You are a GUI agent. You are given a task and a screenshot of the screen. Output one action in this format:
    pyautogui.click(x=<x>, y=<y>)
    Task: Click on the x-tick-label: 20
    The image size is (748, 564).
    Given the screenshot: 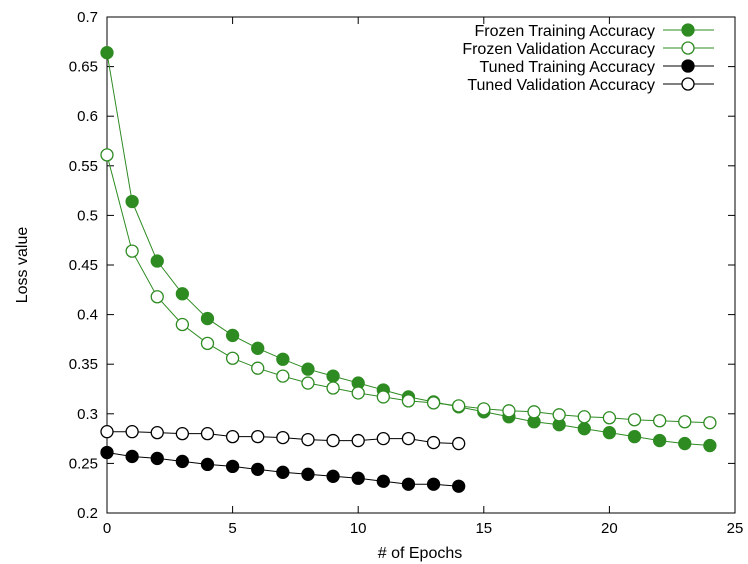 What is the action you would take?
    pyautogui.click(x=609, y=528)
    